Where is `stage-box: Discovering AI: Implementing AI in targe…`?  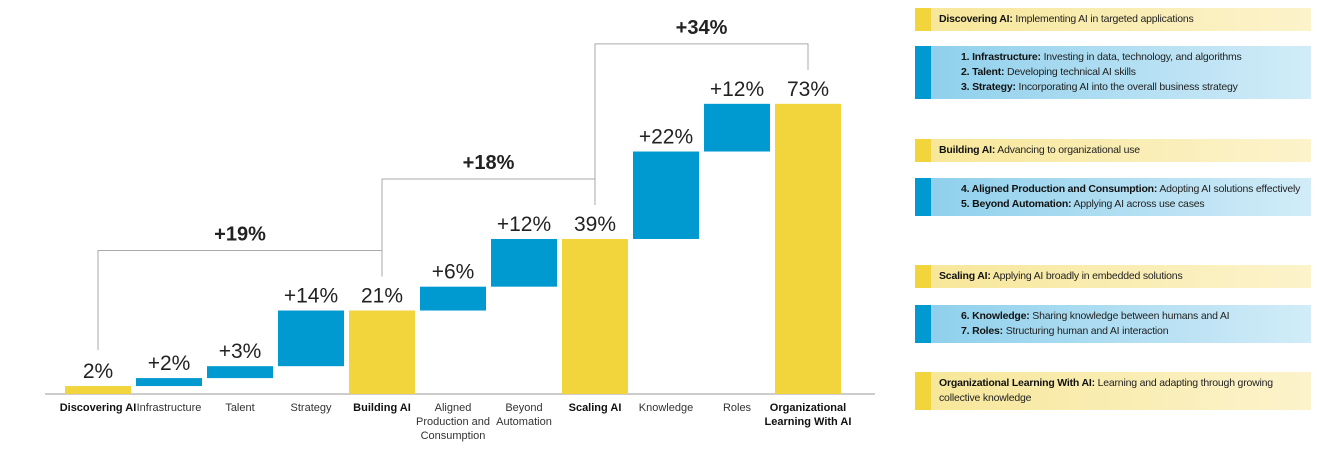
stage-box: Discovering AI: Implementing AI in targe… is located at coordinates (1113, 19).